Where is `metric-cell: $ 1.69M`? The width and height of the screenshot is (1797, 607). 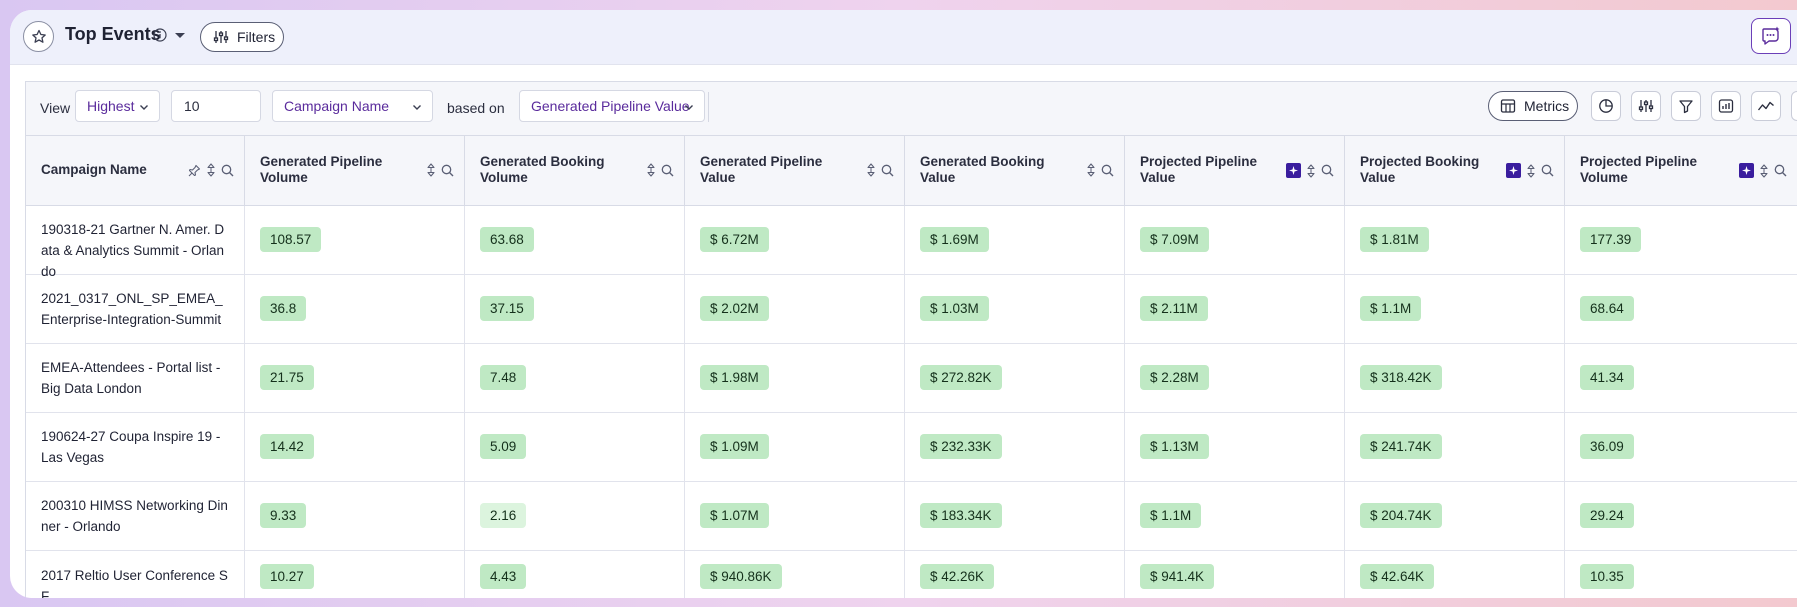
metric-cell: $ 1.69M is located at coordinates (1015, 240).